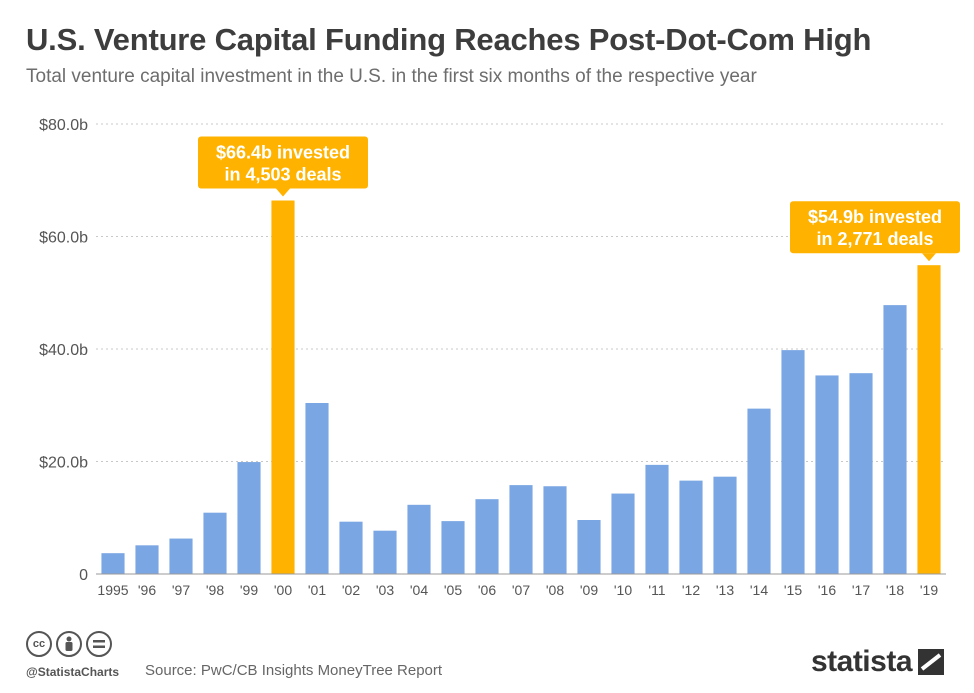  Describe the element at coordinates (63, 125) in the screenshot. I see `y-tick-label: $80.0b` at that location.